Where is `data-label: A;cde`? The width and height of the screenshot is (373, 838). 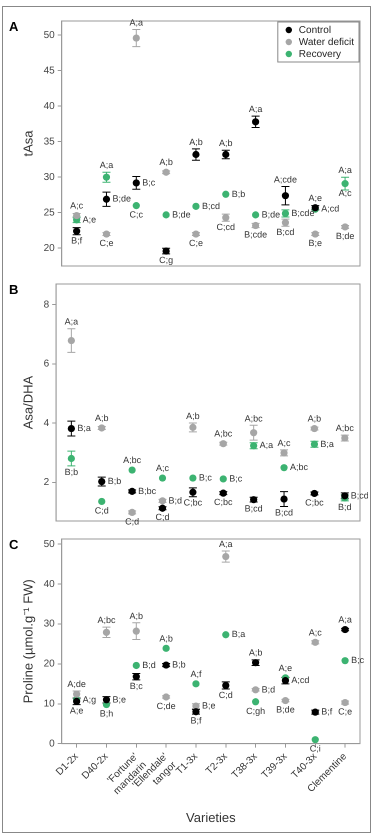 data-label: A;cde is located at coordinates (285, 179).